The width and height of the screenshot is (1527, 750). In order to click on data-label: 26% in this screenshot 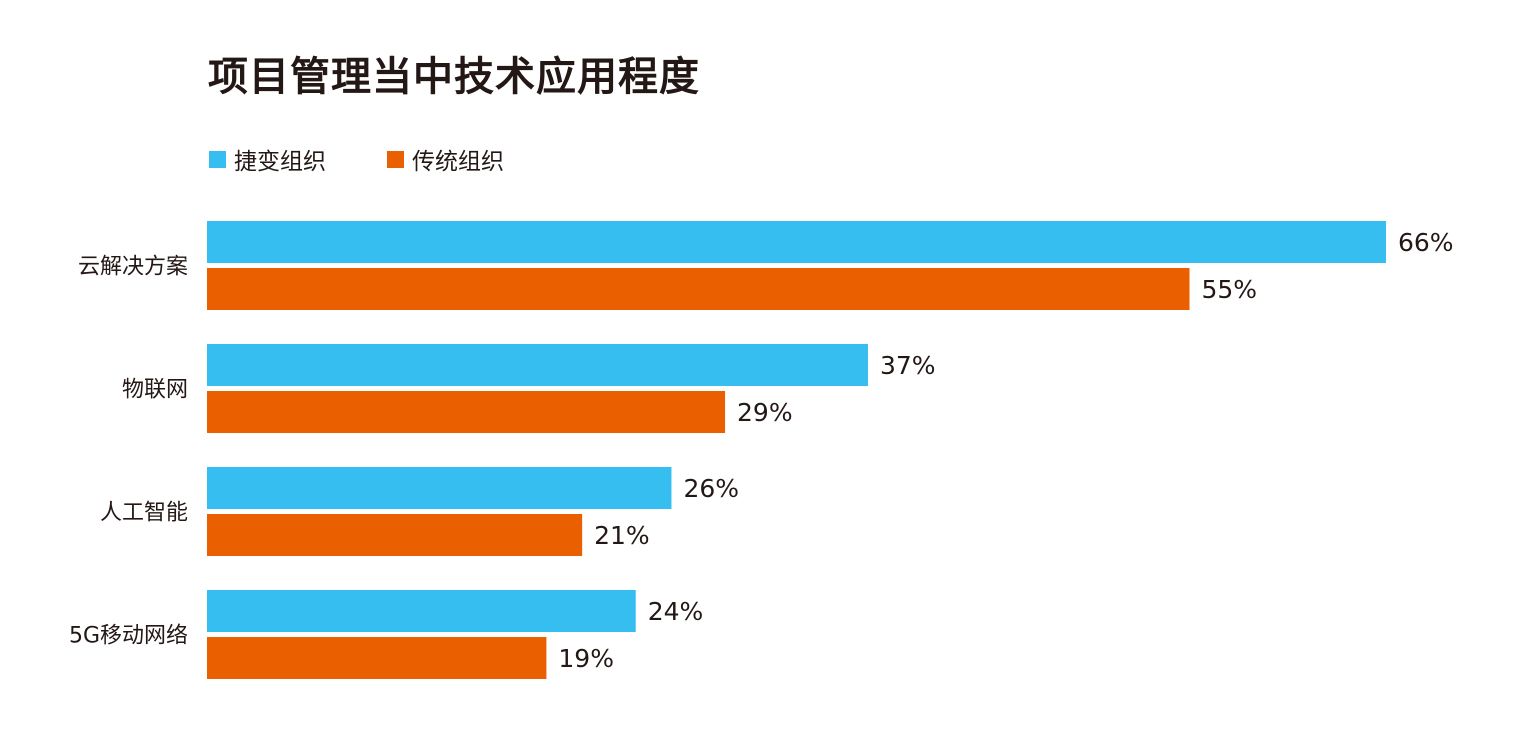, I will do `click(711, 488)`.